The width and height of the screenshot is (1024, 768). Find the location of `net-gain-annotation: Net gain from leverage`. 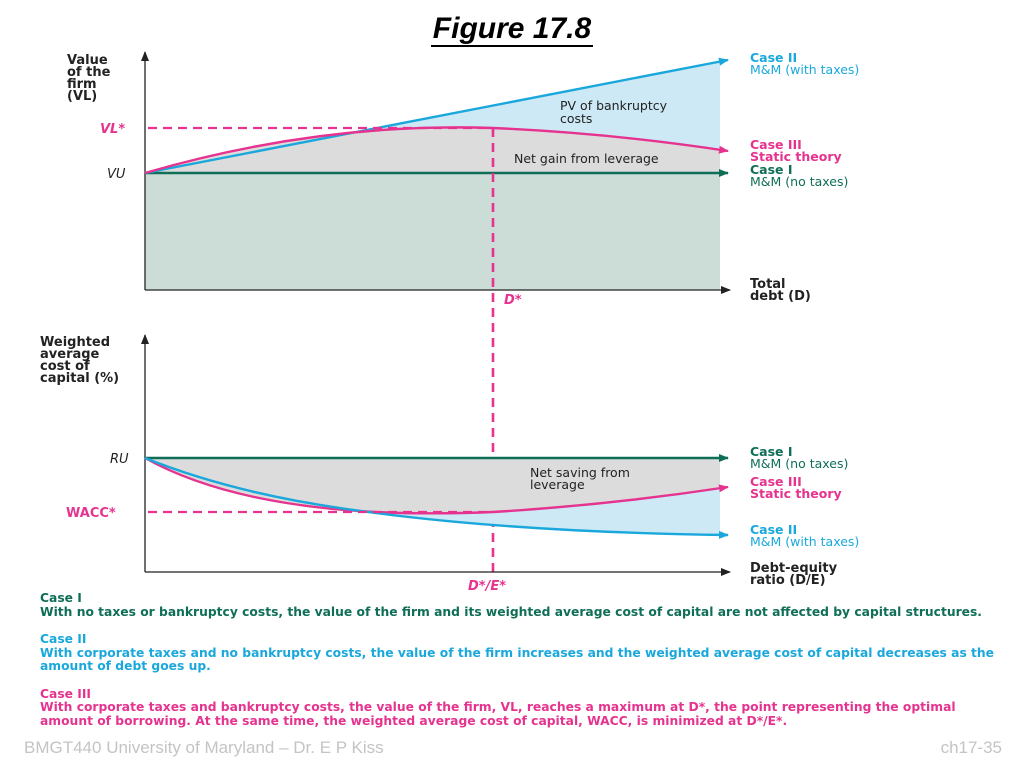

net-gain-annotation: Net gain from leverage is located at coordinates (586, 158).